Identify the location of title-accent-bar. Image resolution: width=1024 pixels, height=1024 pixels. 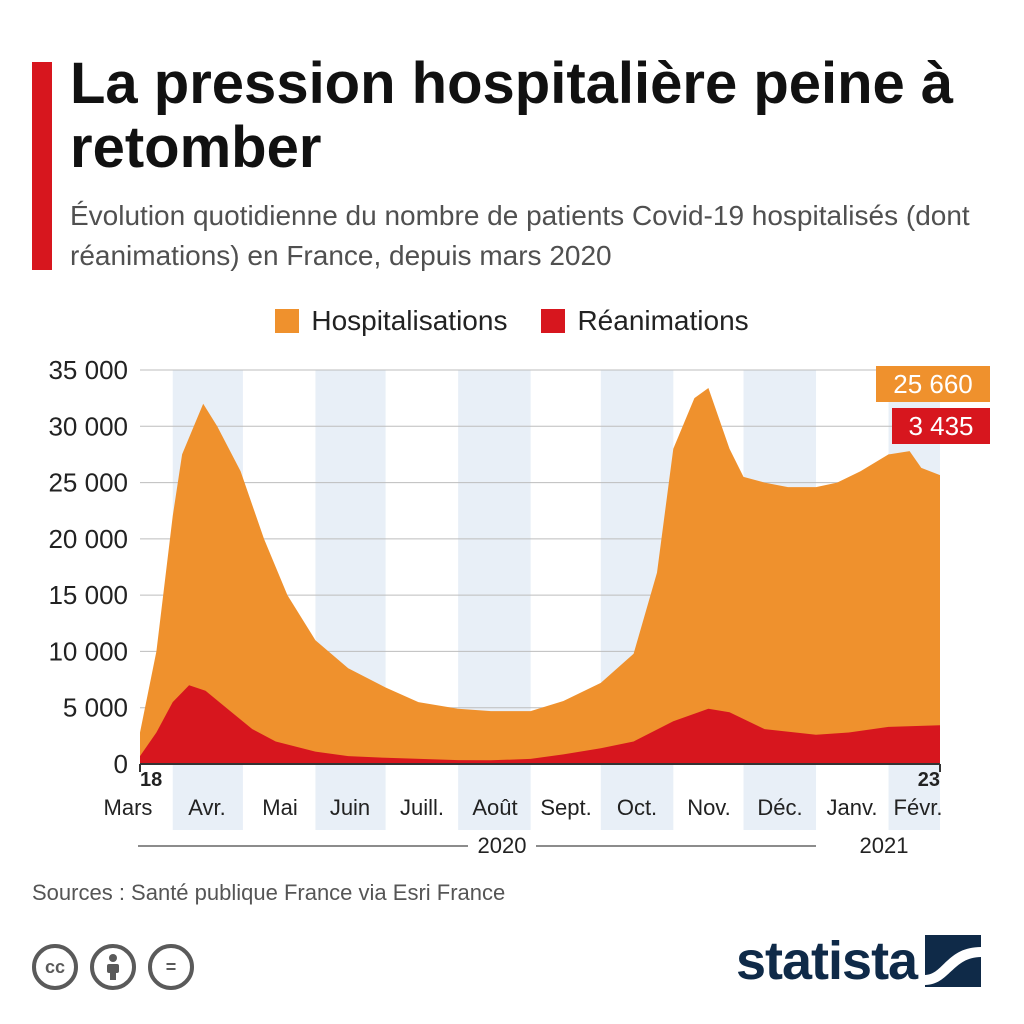
(42, 166).